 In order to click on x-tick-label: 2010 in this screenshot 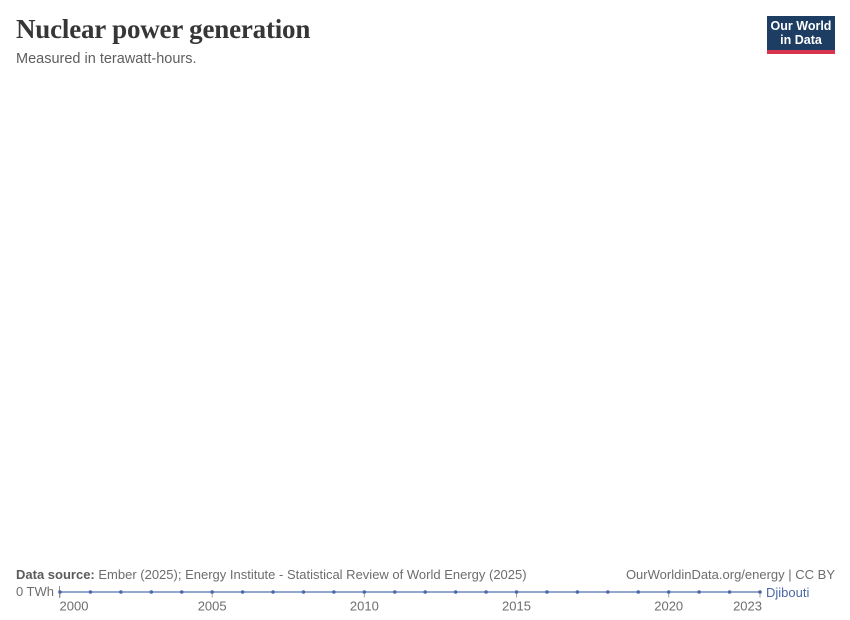, I will do `click(364, 606)`.